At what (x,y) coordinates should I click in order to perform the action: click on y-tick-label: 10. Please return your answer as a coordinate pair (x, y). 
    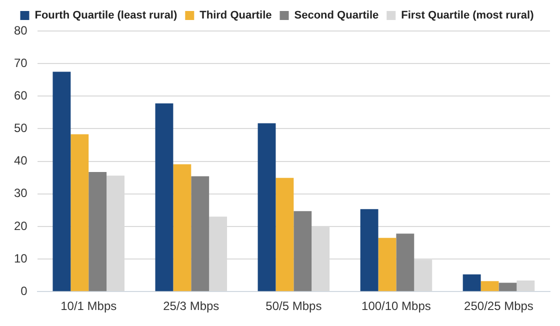
    Looking at the image, I should click on (21, 258).